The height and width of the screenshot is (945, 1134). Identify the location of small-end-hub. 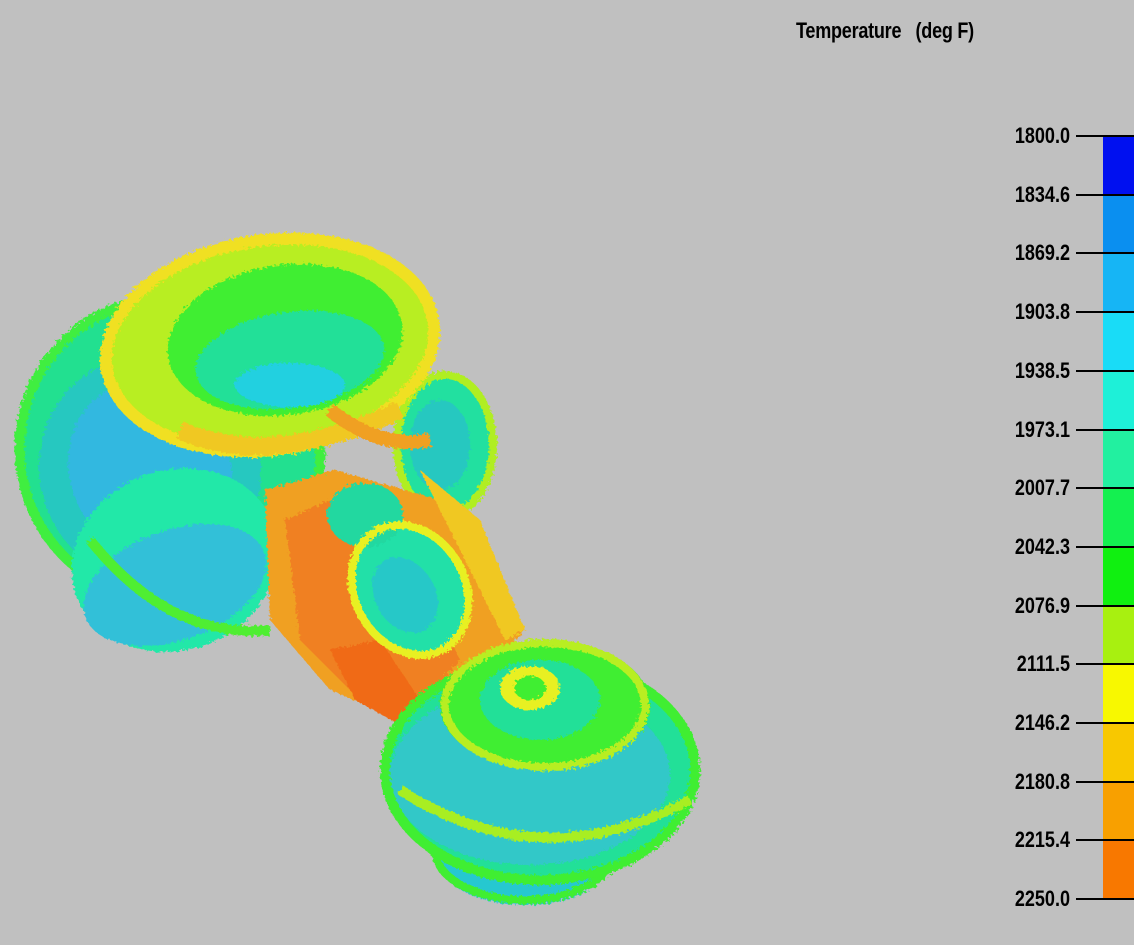
(540, 772).